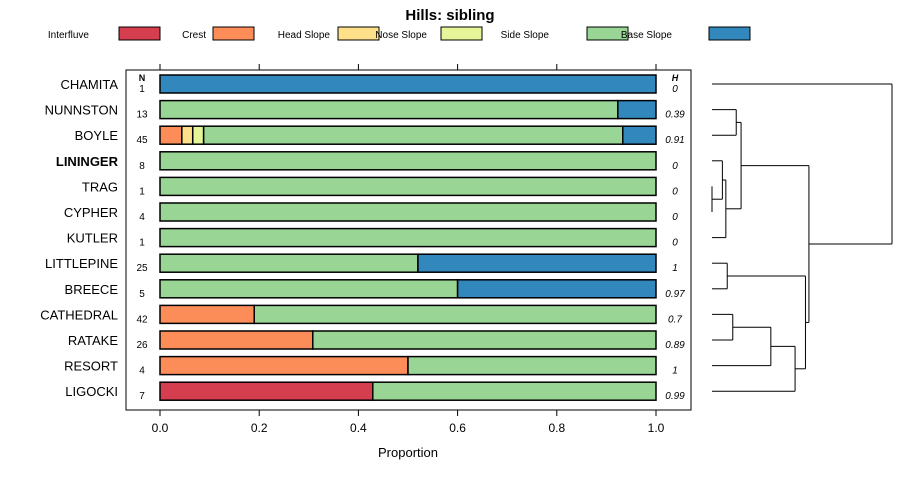  What do you see at coordinates (556, 428) in the screenshot?
I see `x-tick-label: 0.8` at bounding box center [556, 428].